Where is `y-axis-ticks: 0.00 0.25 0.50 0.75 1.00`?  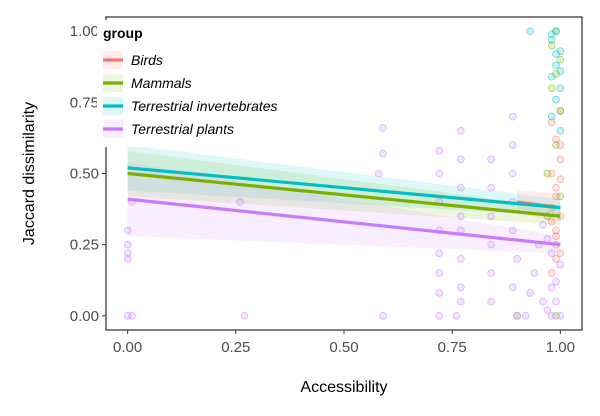 y-axis-ticks: 0.00 0.25 0.50 0.75 1.00 is located at coordinates (88, 174).